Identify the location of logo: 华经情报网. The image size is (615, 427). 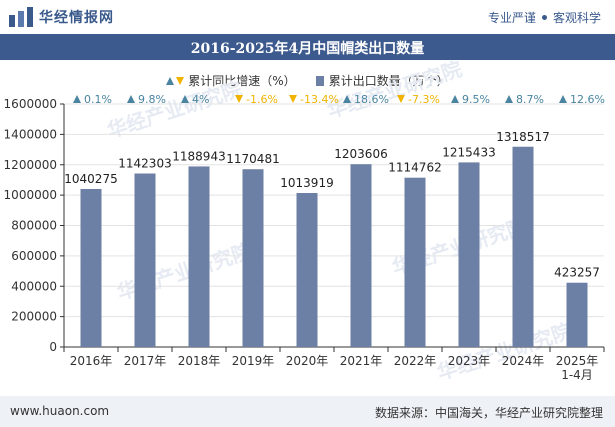
(61, 17).